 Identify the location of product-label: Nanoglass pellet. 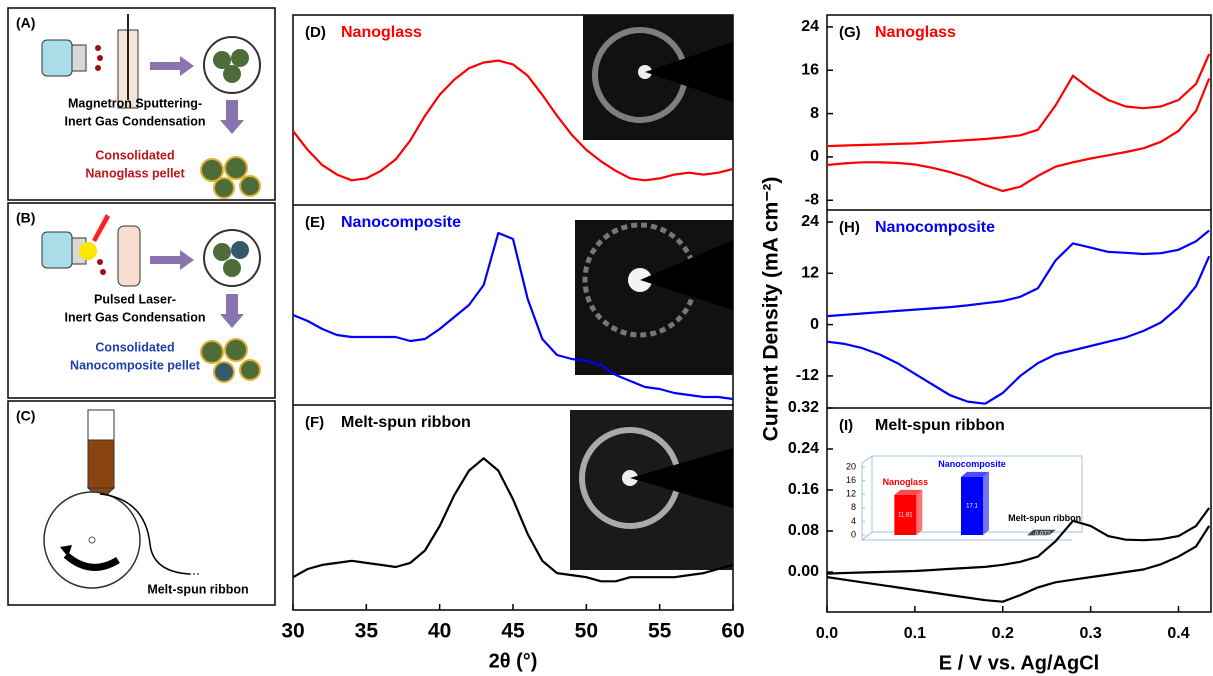
(135, 173).